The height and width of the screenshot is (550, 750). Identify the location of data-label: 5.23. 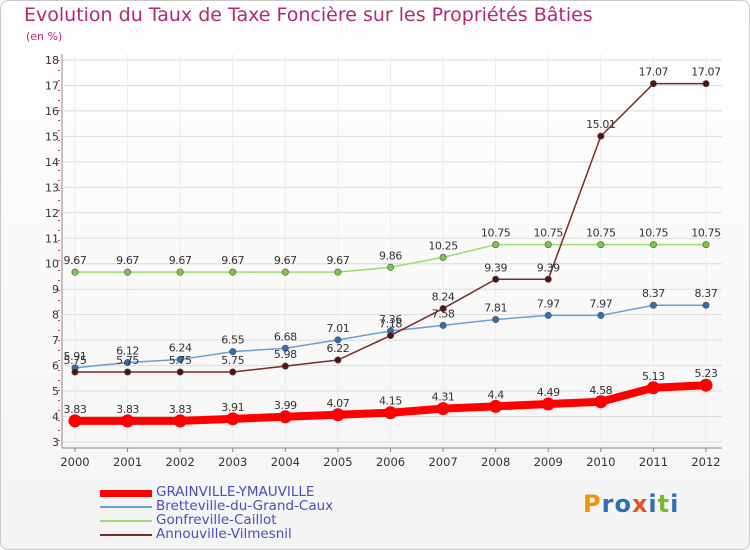
(706, 373).